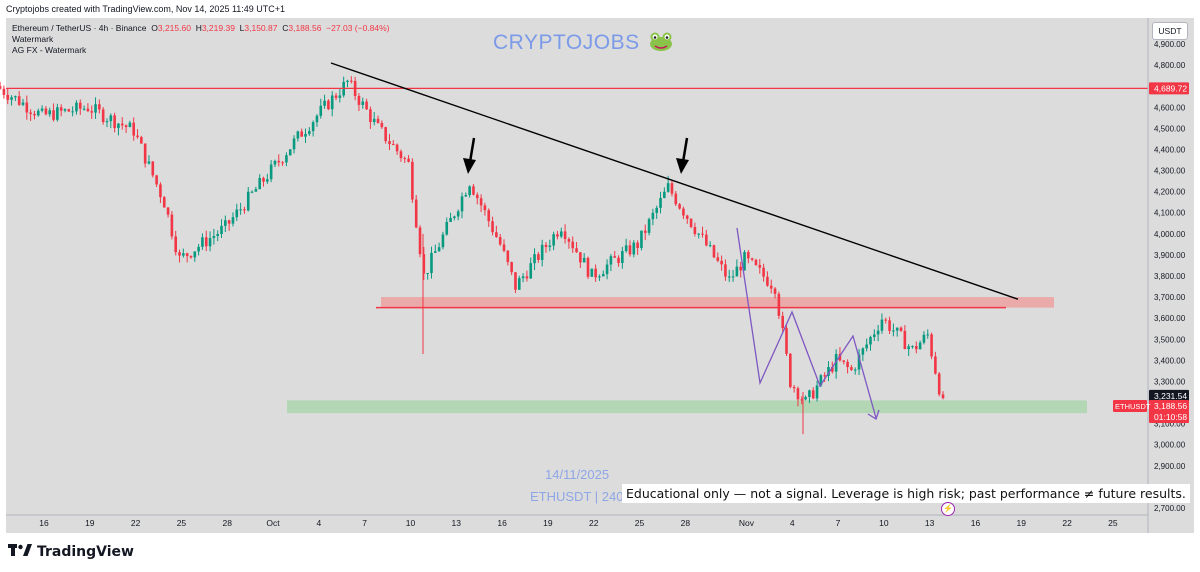 The height and width of the screenshot is (572, 1200). Describe the element at coordinates (1133, 406) in the screenshot. I see `symbol-tag-text: ETHUSDT` at that location.